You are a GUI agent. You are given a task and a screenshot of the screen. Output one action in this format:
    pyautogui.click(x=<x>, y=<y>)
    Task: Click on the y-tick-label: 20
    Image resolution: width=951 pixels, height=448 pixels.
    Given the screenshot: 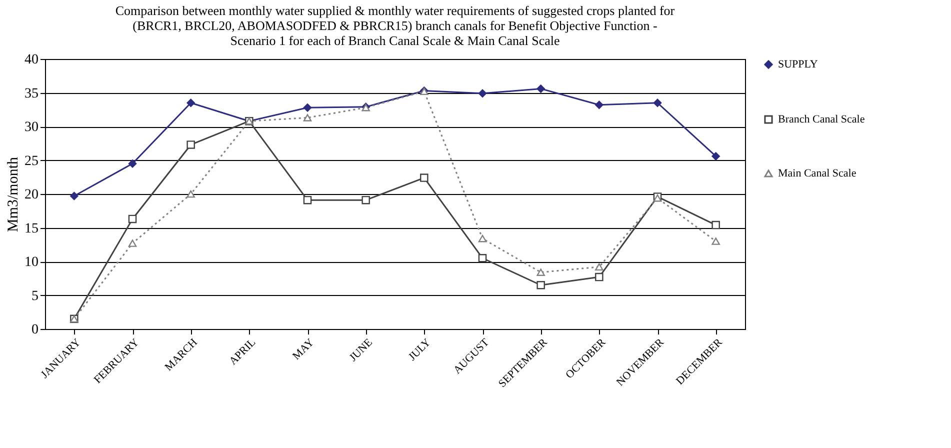 What is the action you would take?
    pyautogui.click(x=31, y=195)
    